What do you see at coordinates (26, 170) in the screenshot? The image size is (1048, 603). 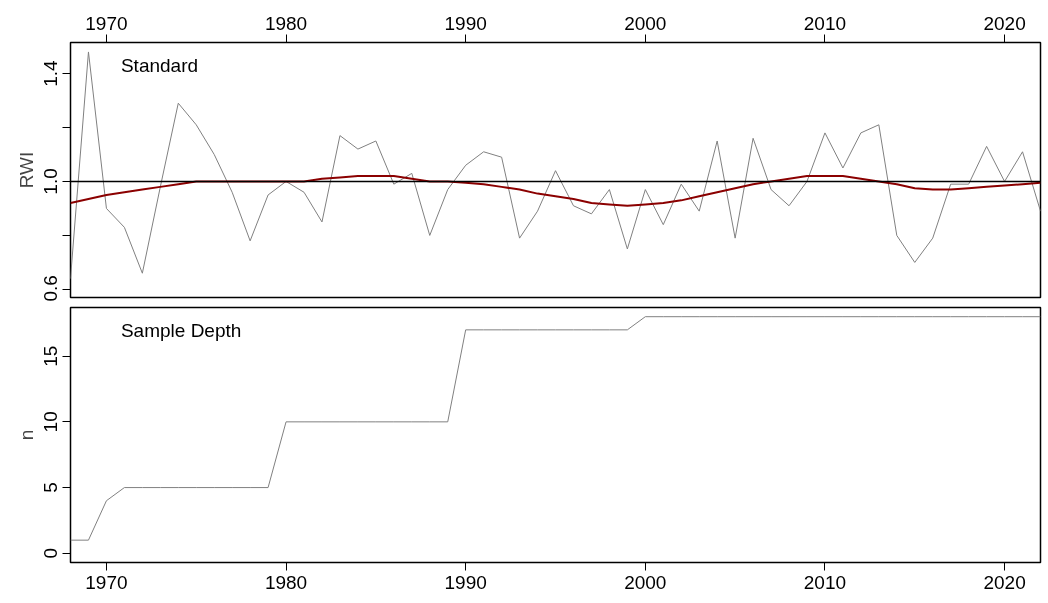 I see `y-axis-title: RWI` at bounding box center [26, 170].